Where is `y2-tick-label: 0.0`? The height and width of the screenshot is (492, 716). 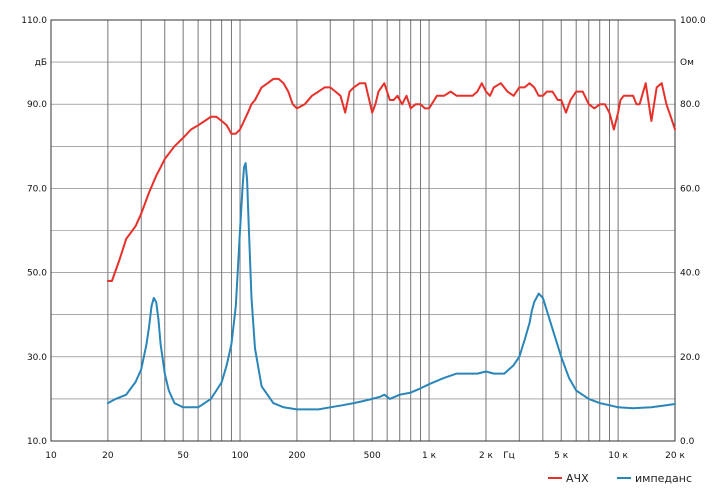
y2-tick-label: 0.0 is located at coordinates (687, 442).